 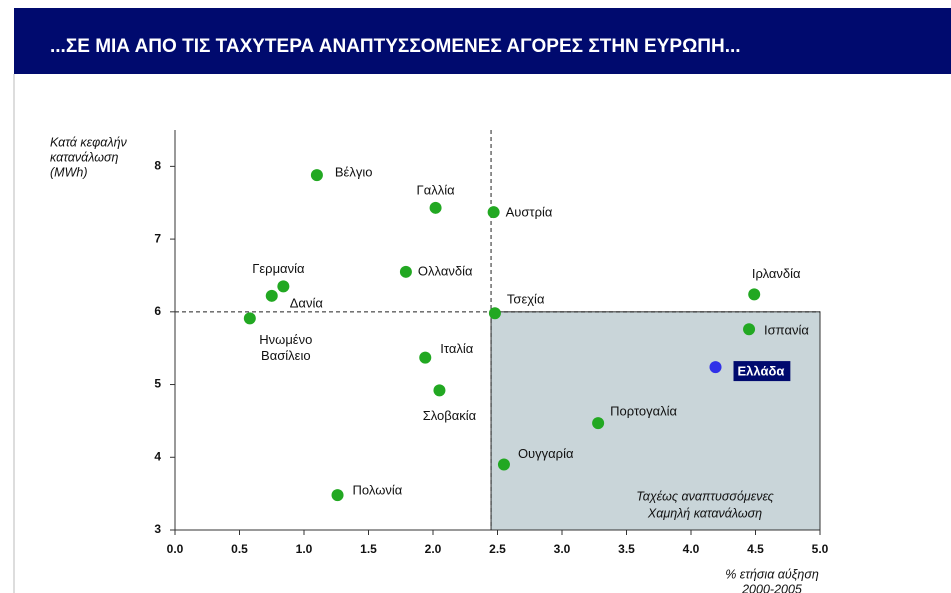 I want to click on region, so click(x=655, y=421).